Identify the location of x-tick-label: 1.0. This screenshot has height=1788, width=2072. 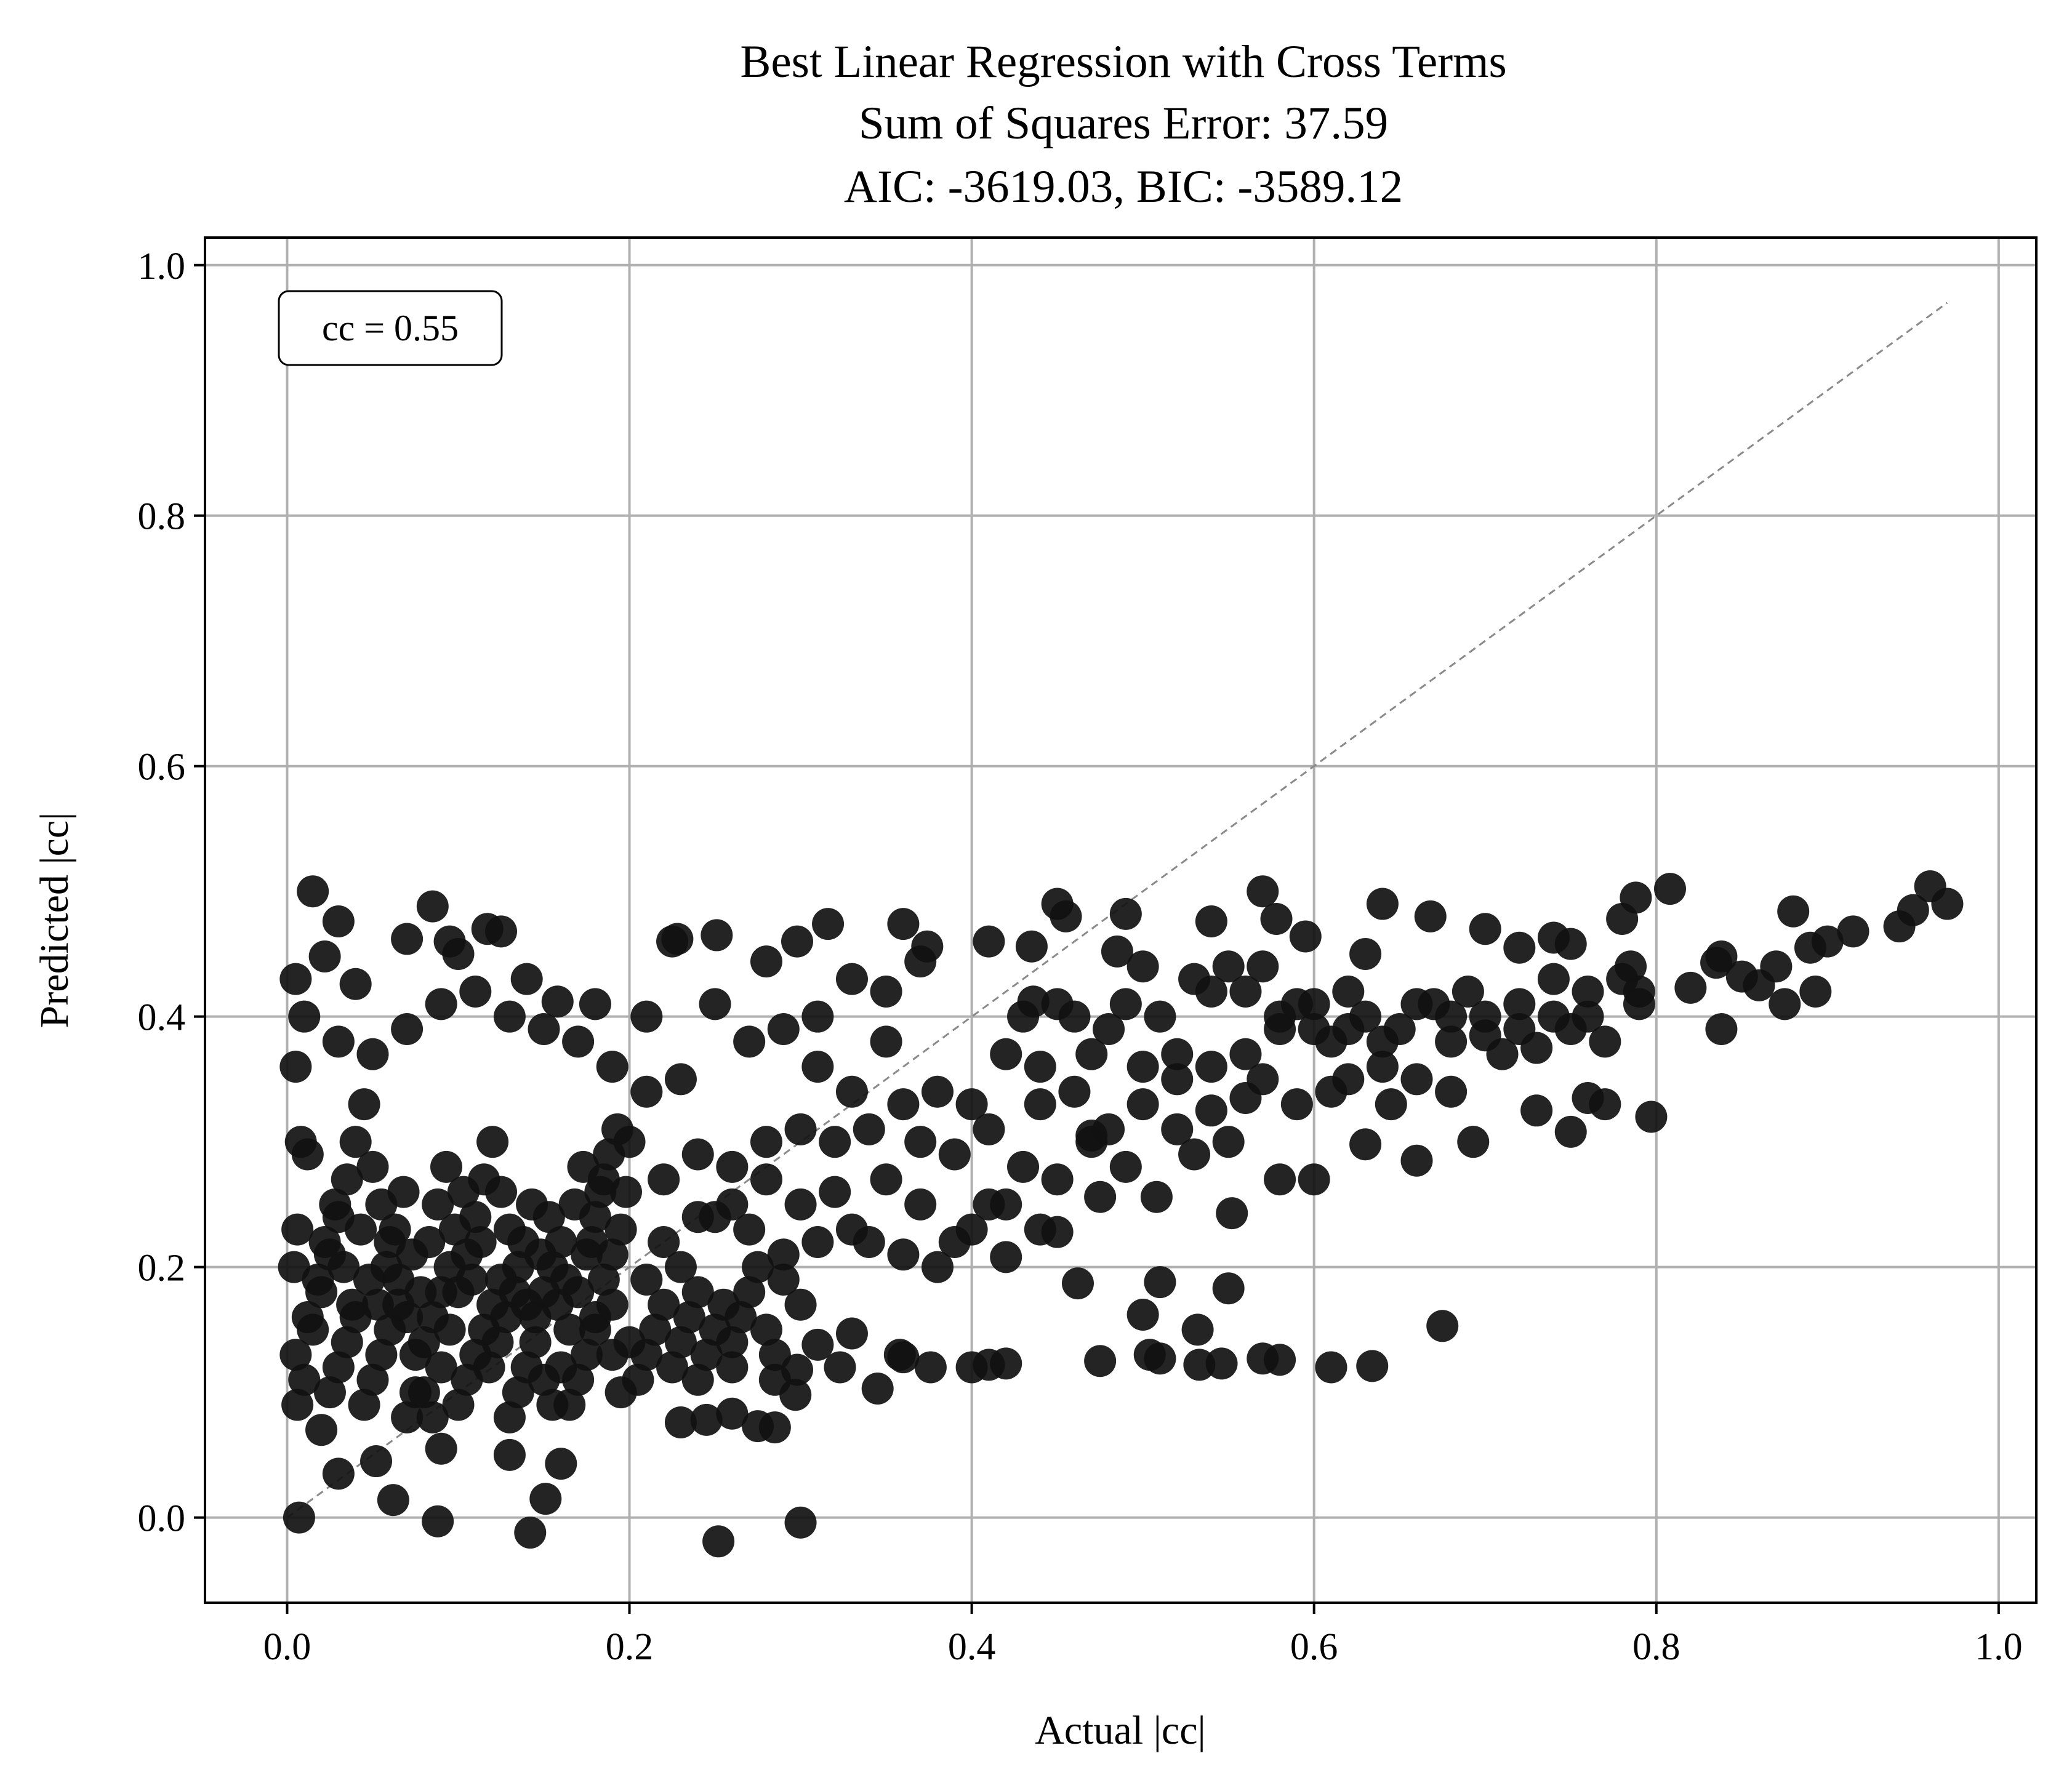
(1999, 1647).